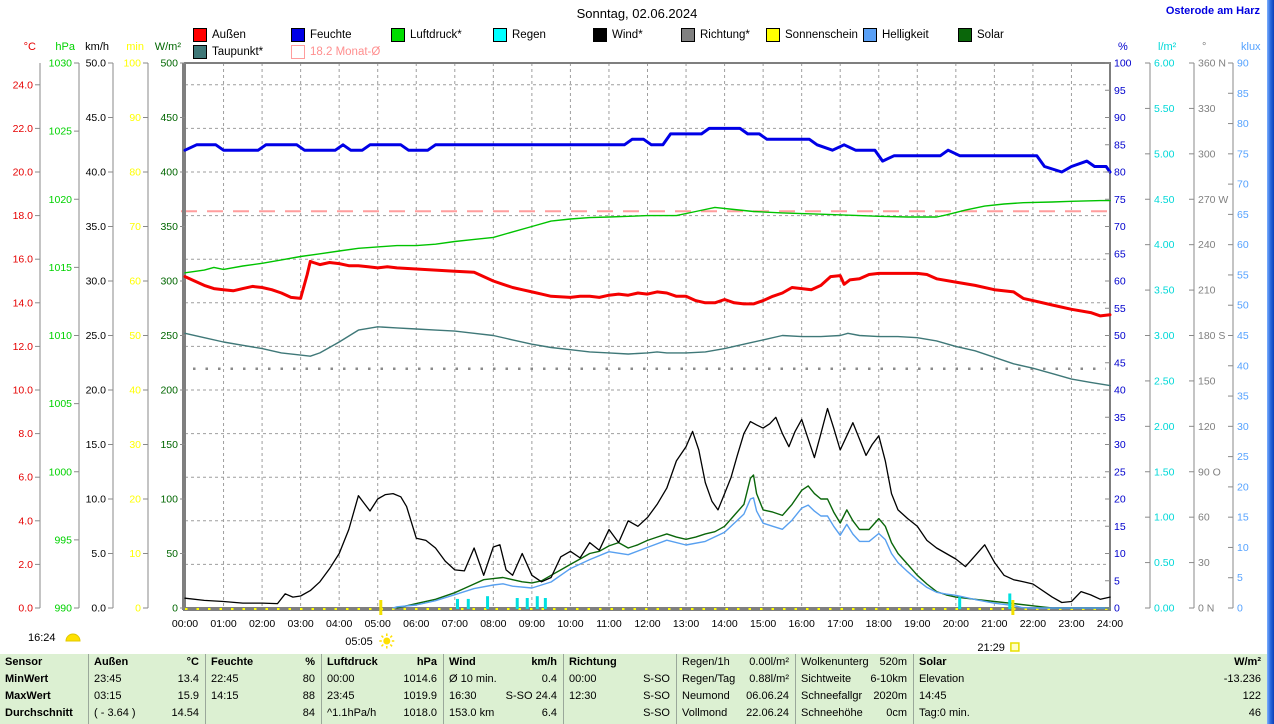 The height and width of the screenshot is (724, 1274). I want to click on table-cell: Wind km/h, so click(503, 662).